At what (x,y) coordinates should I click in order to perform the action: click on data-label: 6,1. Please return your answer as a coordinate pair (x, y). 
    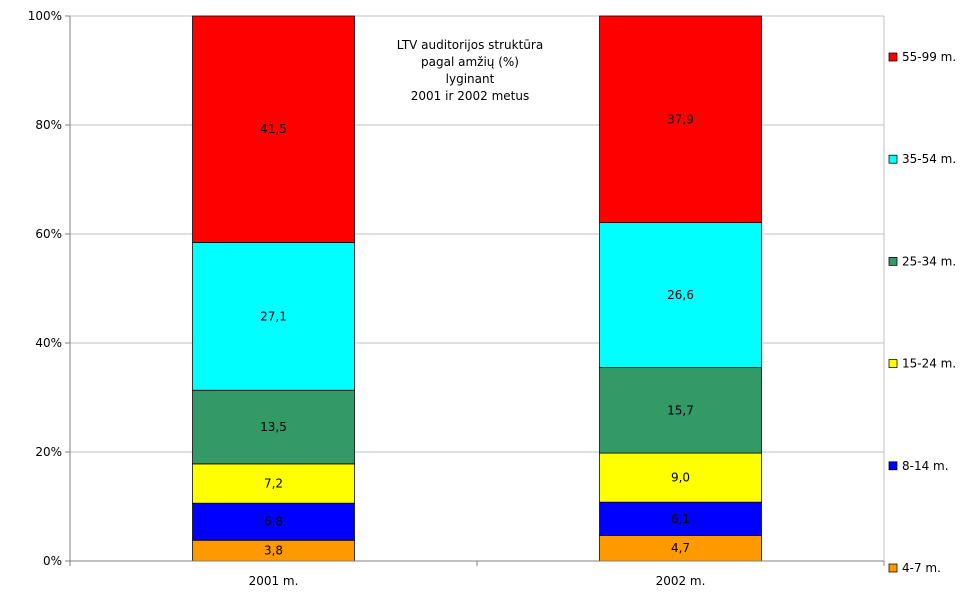
    Looking at the image, I should click on (680, 519).